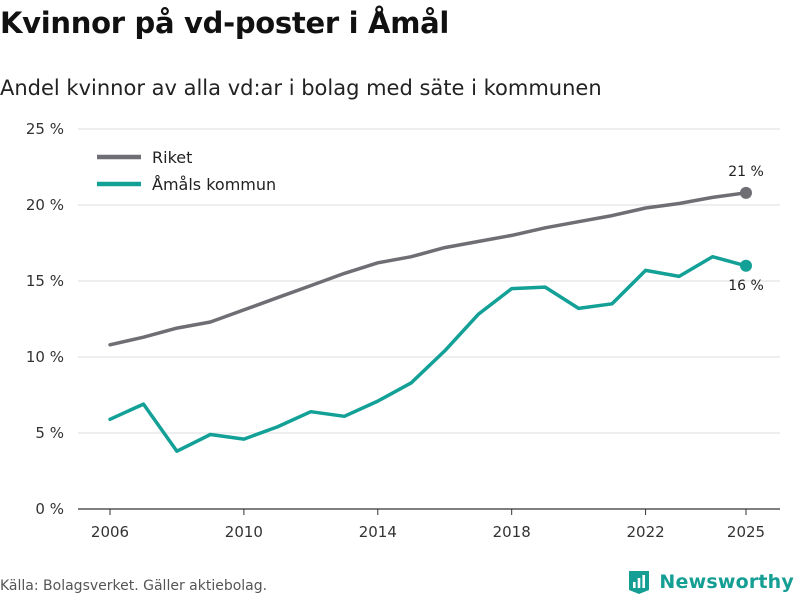 Image resolution: width=800 pixels, height=600 pixels. I want to click on x-tick-label-2022: 2022, so click(645, 532).